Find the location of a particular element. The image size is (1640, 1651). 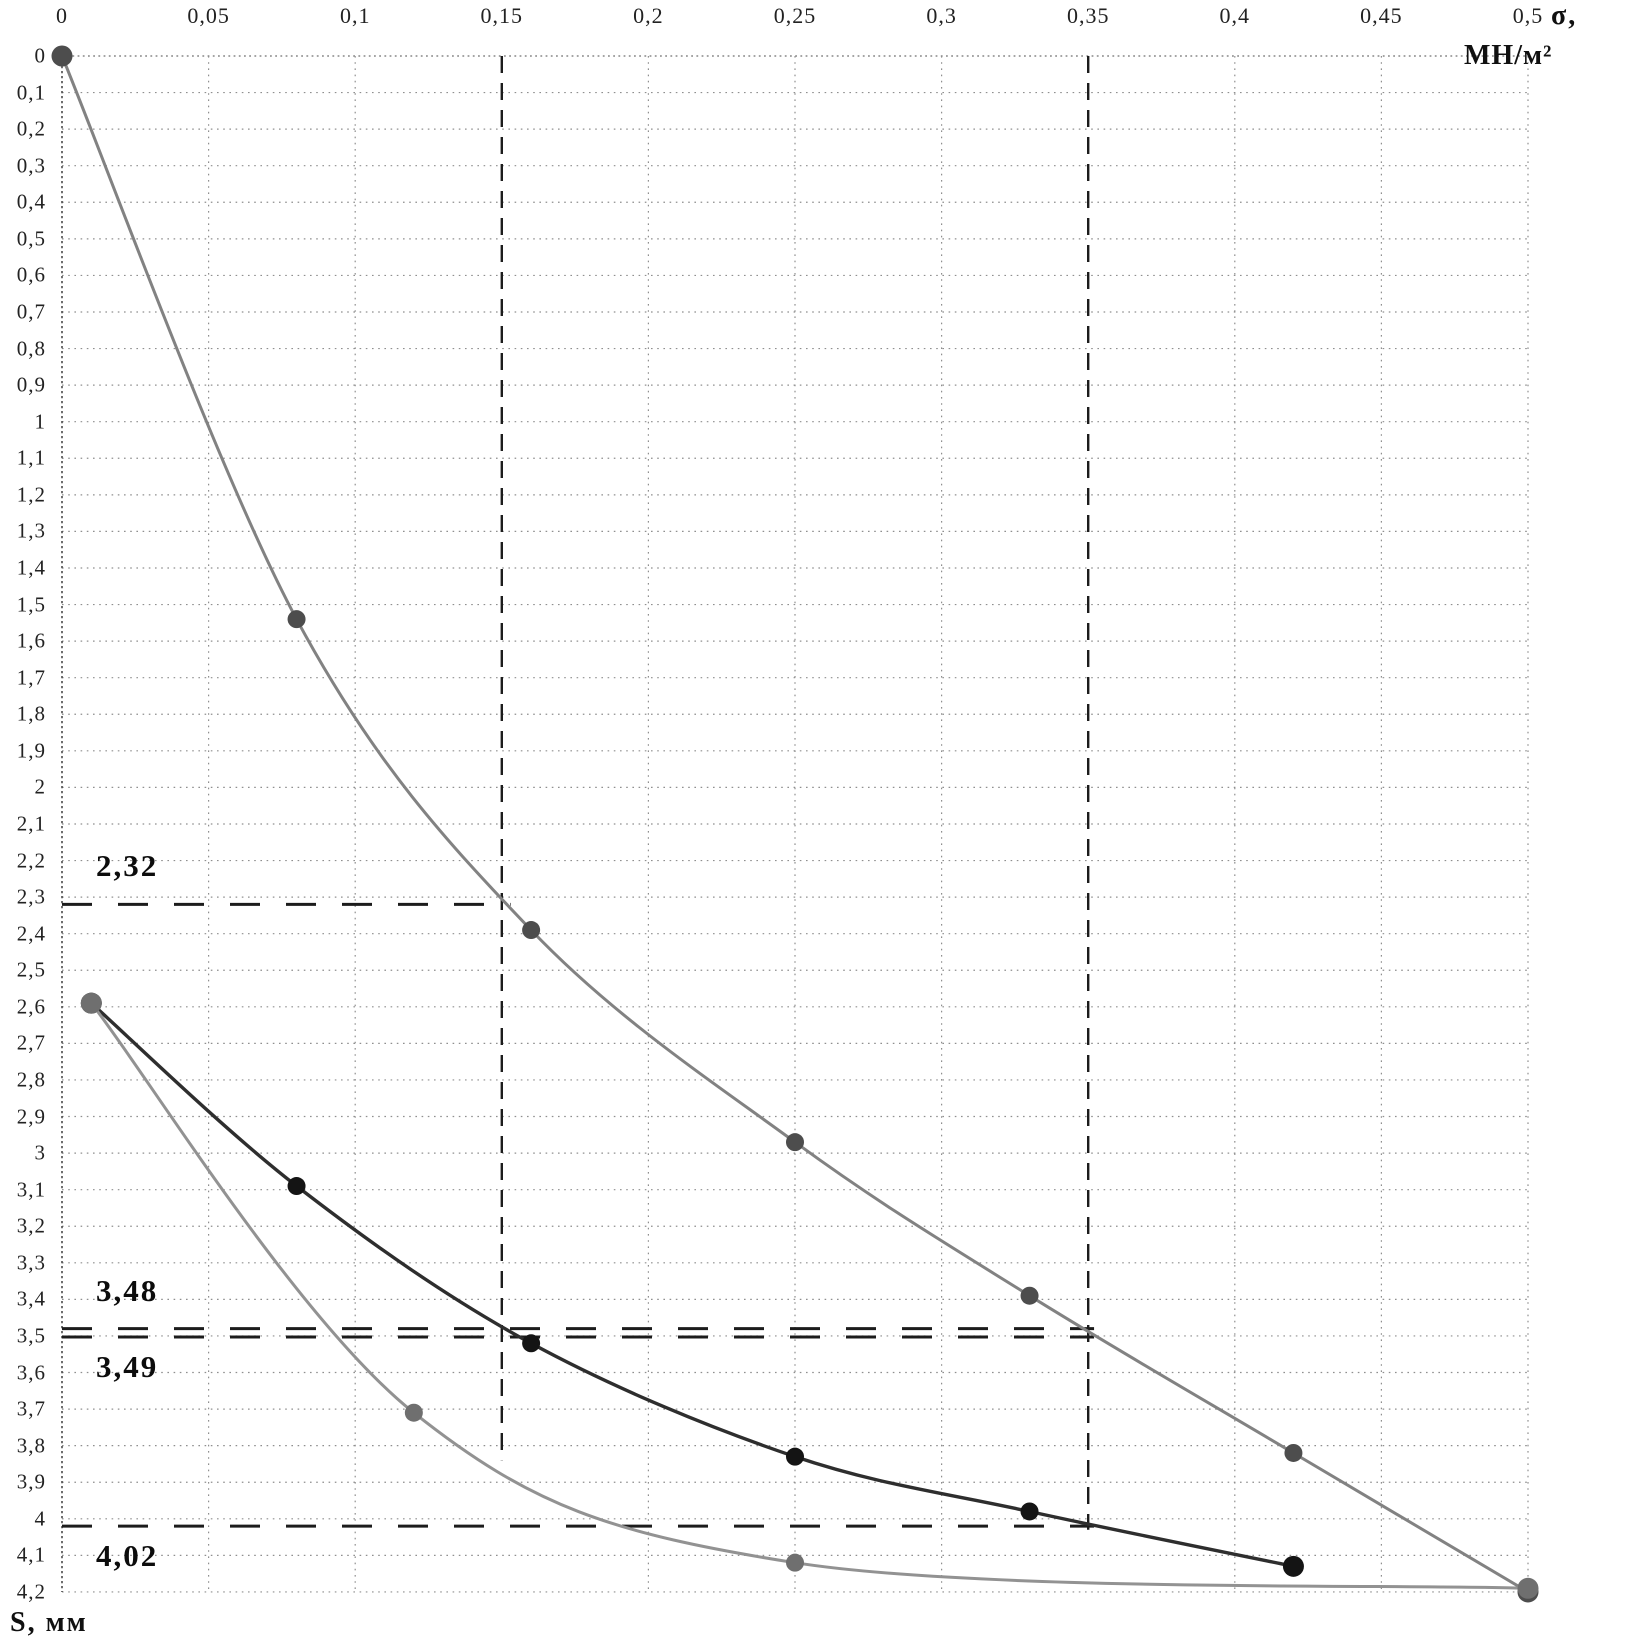

y-tick-label: 3,7 is located at coordinates (31, 1408).